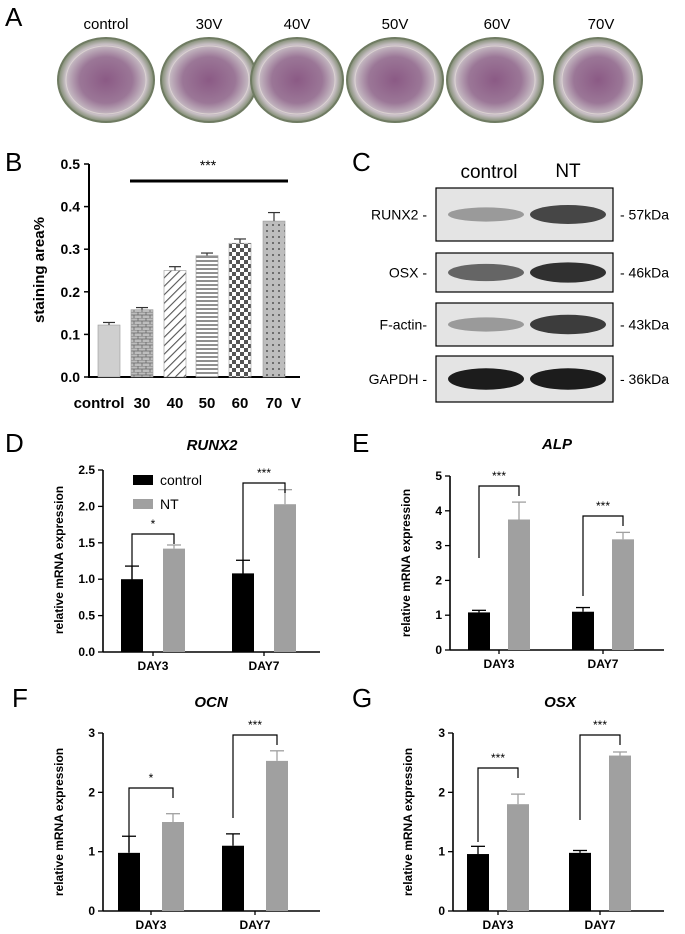 The height and width of the screenshot is (934, 685). I want to click on f-ytick-label-3: 3, so click(91, 733).